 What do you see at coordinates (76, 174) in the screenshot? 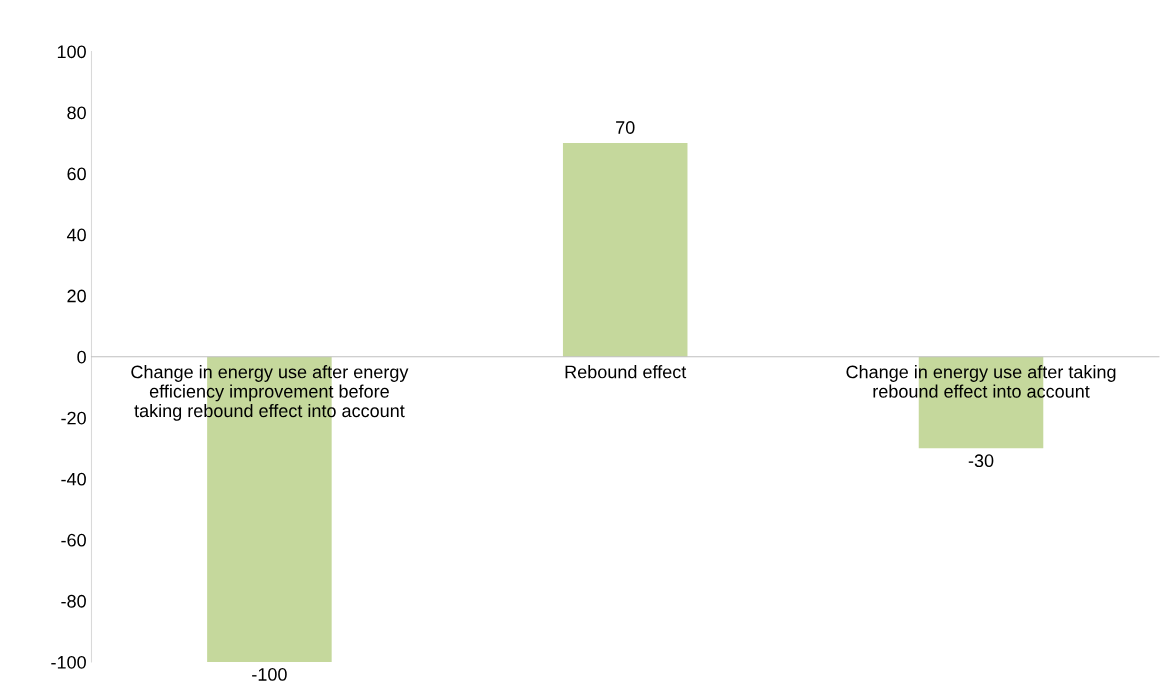
I see `y-tick-label: 60` at bounding box center [76, 174].